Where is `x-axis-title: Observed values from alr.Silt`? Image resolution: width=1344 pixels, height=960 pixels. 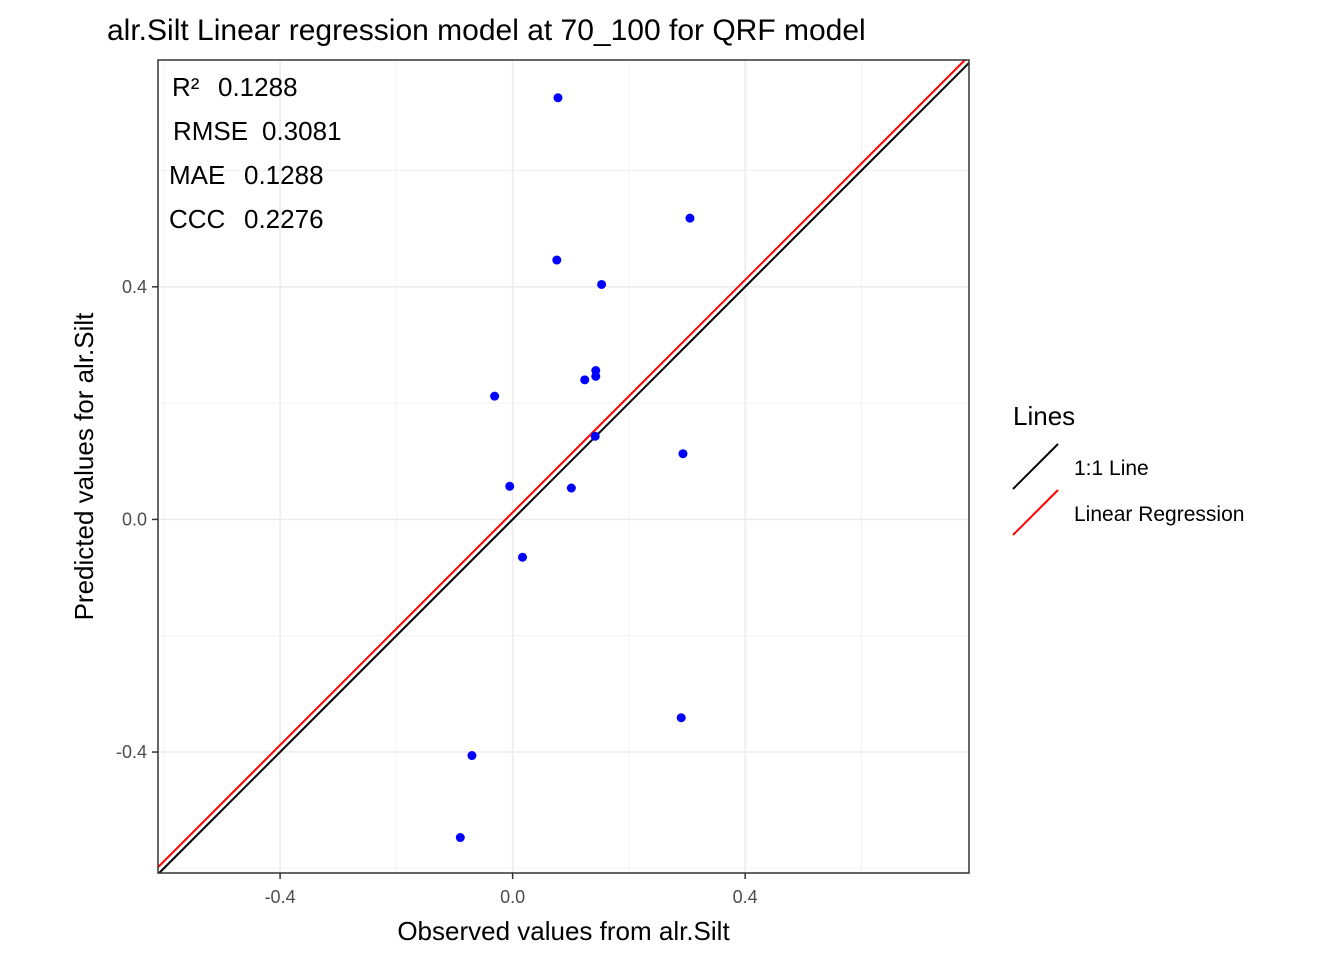 x-axis-title: Observed values from alr.Silt is located at coordinates (563, 931).